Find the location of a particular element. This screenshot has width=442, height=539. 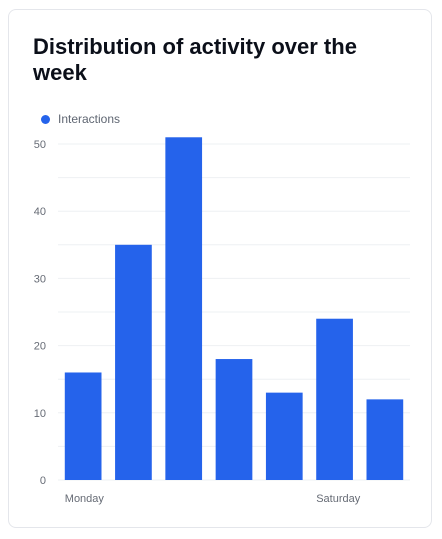

chart-title: Distribution of activity over the week is located at coordinates (195, 59).